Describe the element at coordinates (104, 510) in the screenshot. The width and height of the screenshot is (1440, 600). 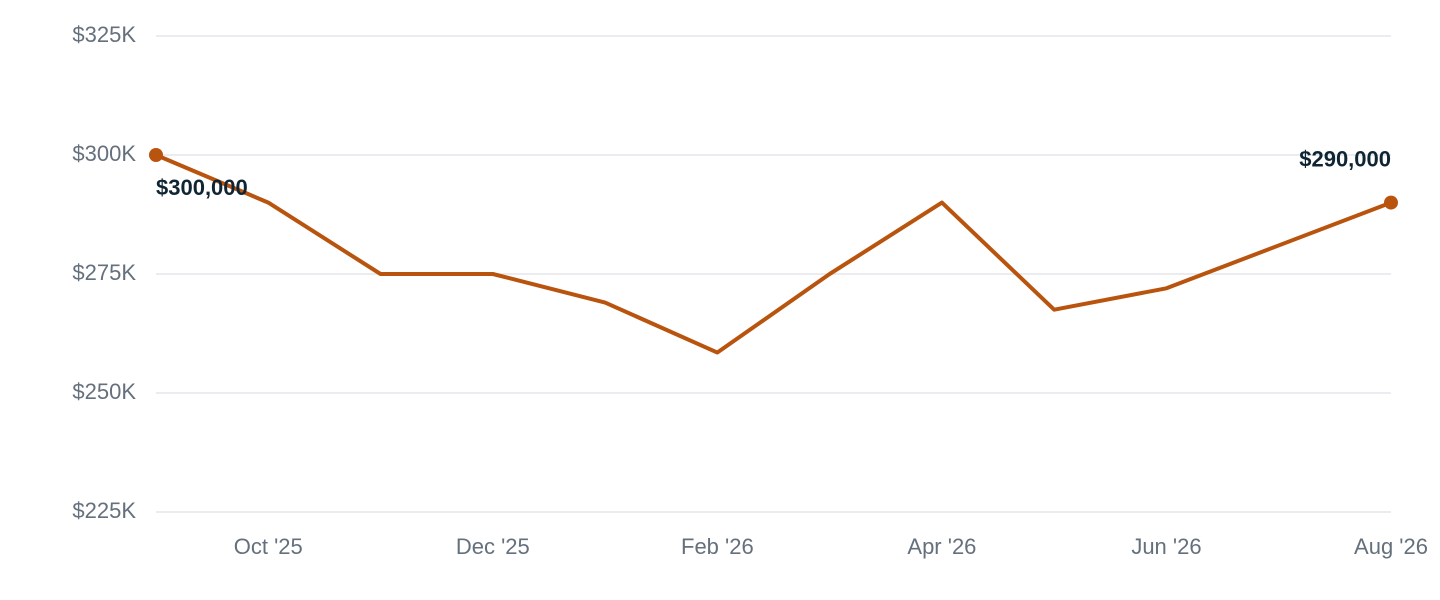
I see `y-tick-label: $225K` at that location.